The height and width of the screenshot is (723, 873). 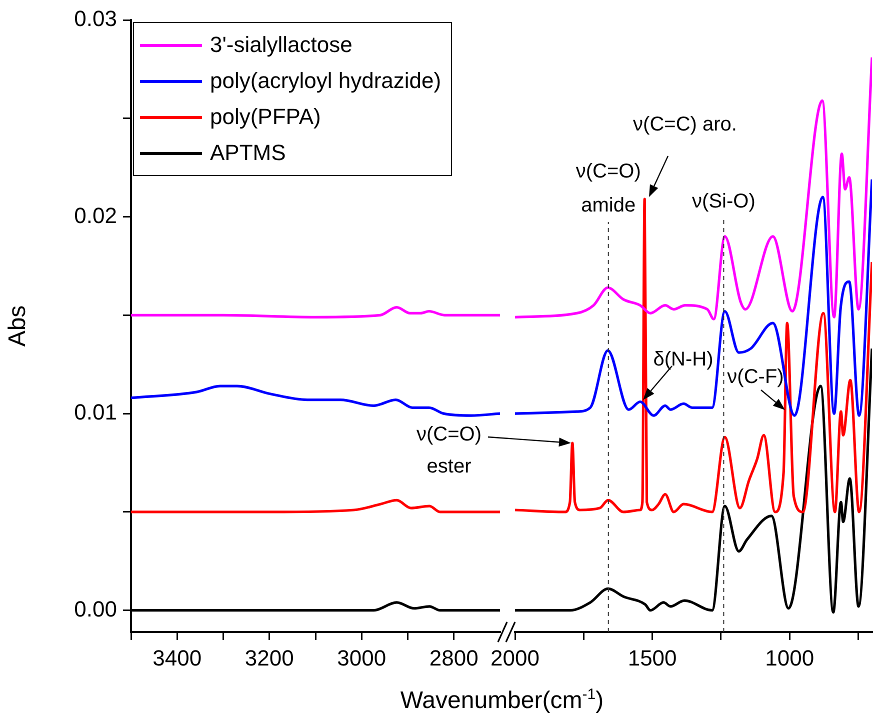 What do you see at coordinates (95, 215) in the screenshot?
I see `y-tick-label: 0.02` at bounding box center [95, 215].